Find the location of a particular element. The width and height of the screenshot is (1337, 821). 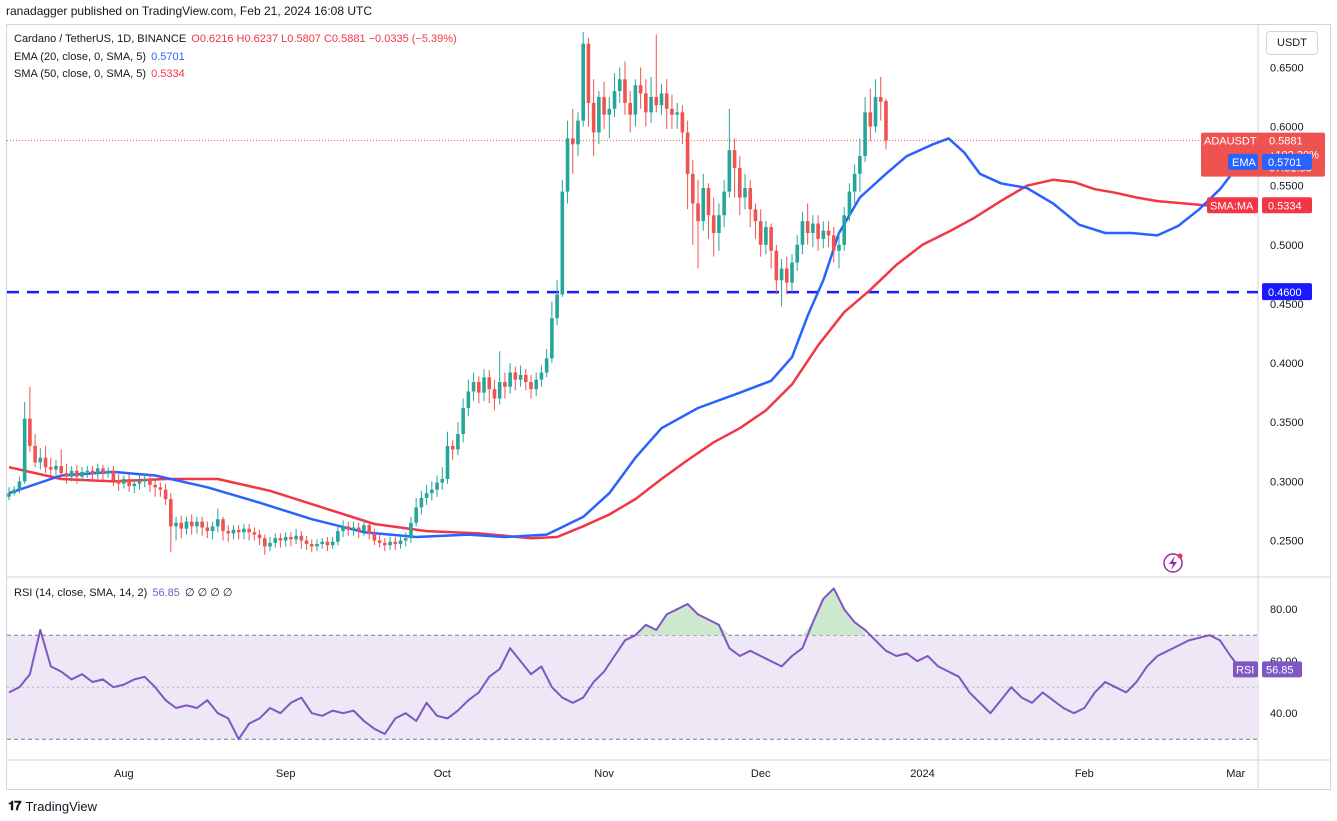

currency-selector: USDT is located at coordinates (1292, 43).